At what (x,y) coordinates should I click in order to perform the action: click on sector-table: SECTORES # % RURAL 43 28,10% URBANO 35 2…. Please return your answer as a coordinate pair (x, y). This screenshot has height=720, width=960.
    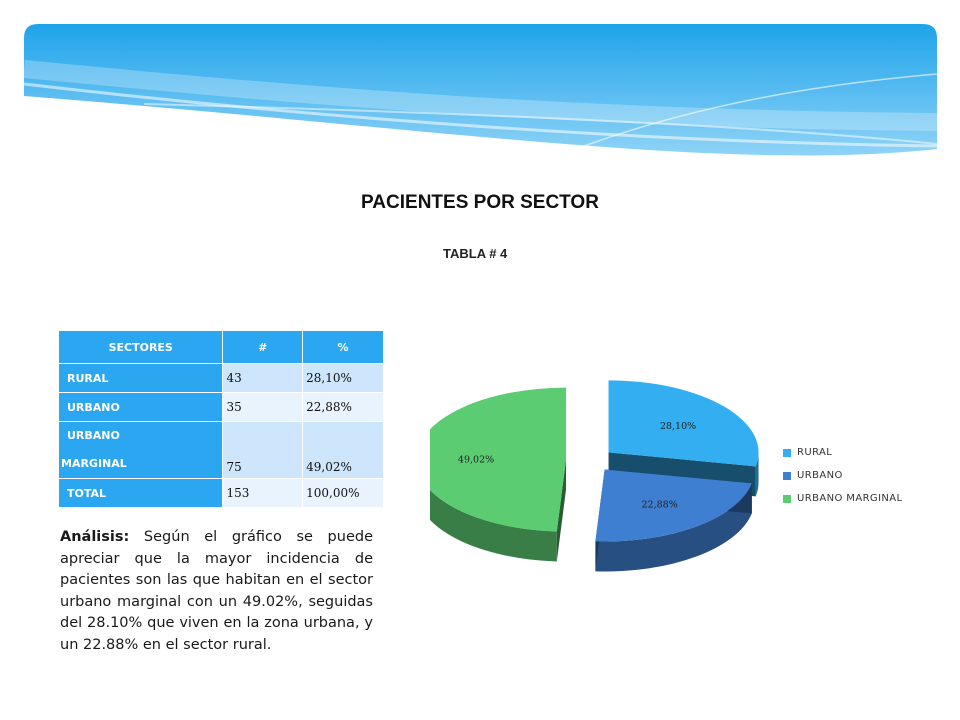
    Looking at the image, I should click on (220, 419).